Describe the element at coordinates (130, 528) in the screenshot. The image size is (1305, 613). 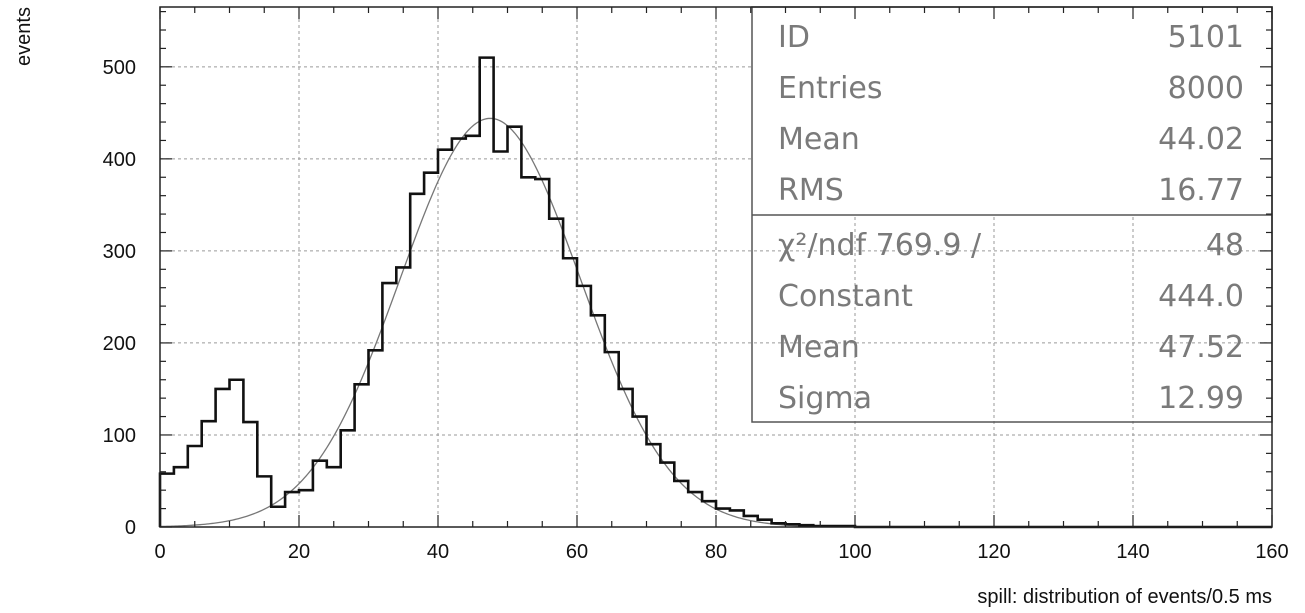
I see `y-tick-label: 0` at that location.